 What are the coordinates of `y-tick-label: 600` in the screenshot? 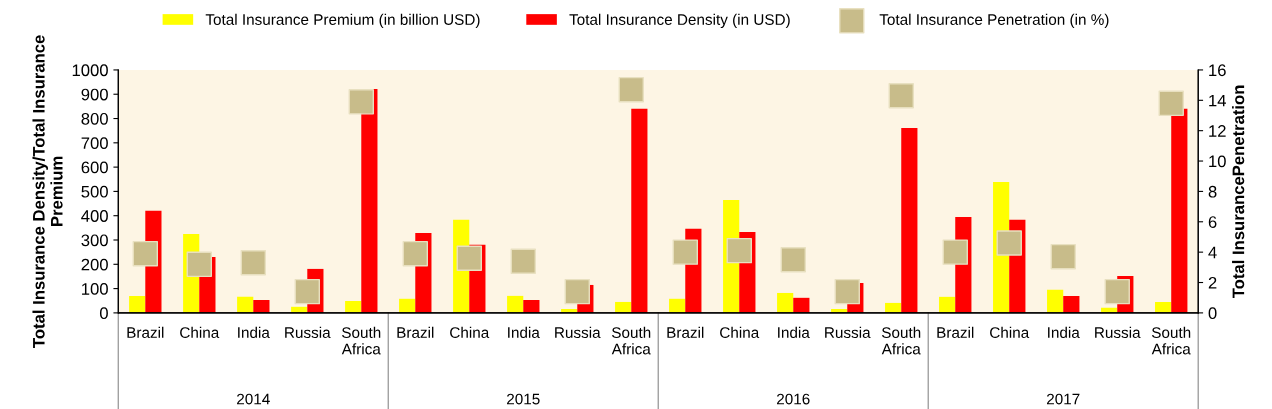 It's located at (94, 167).